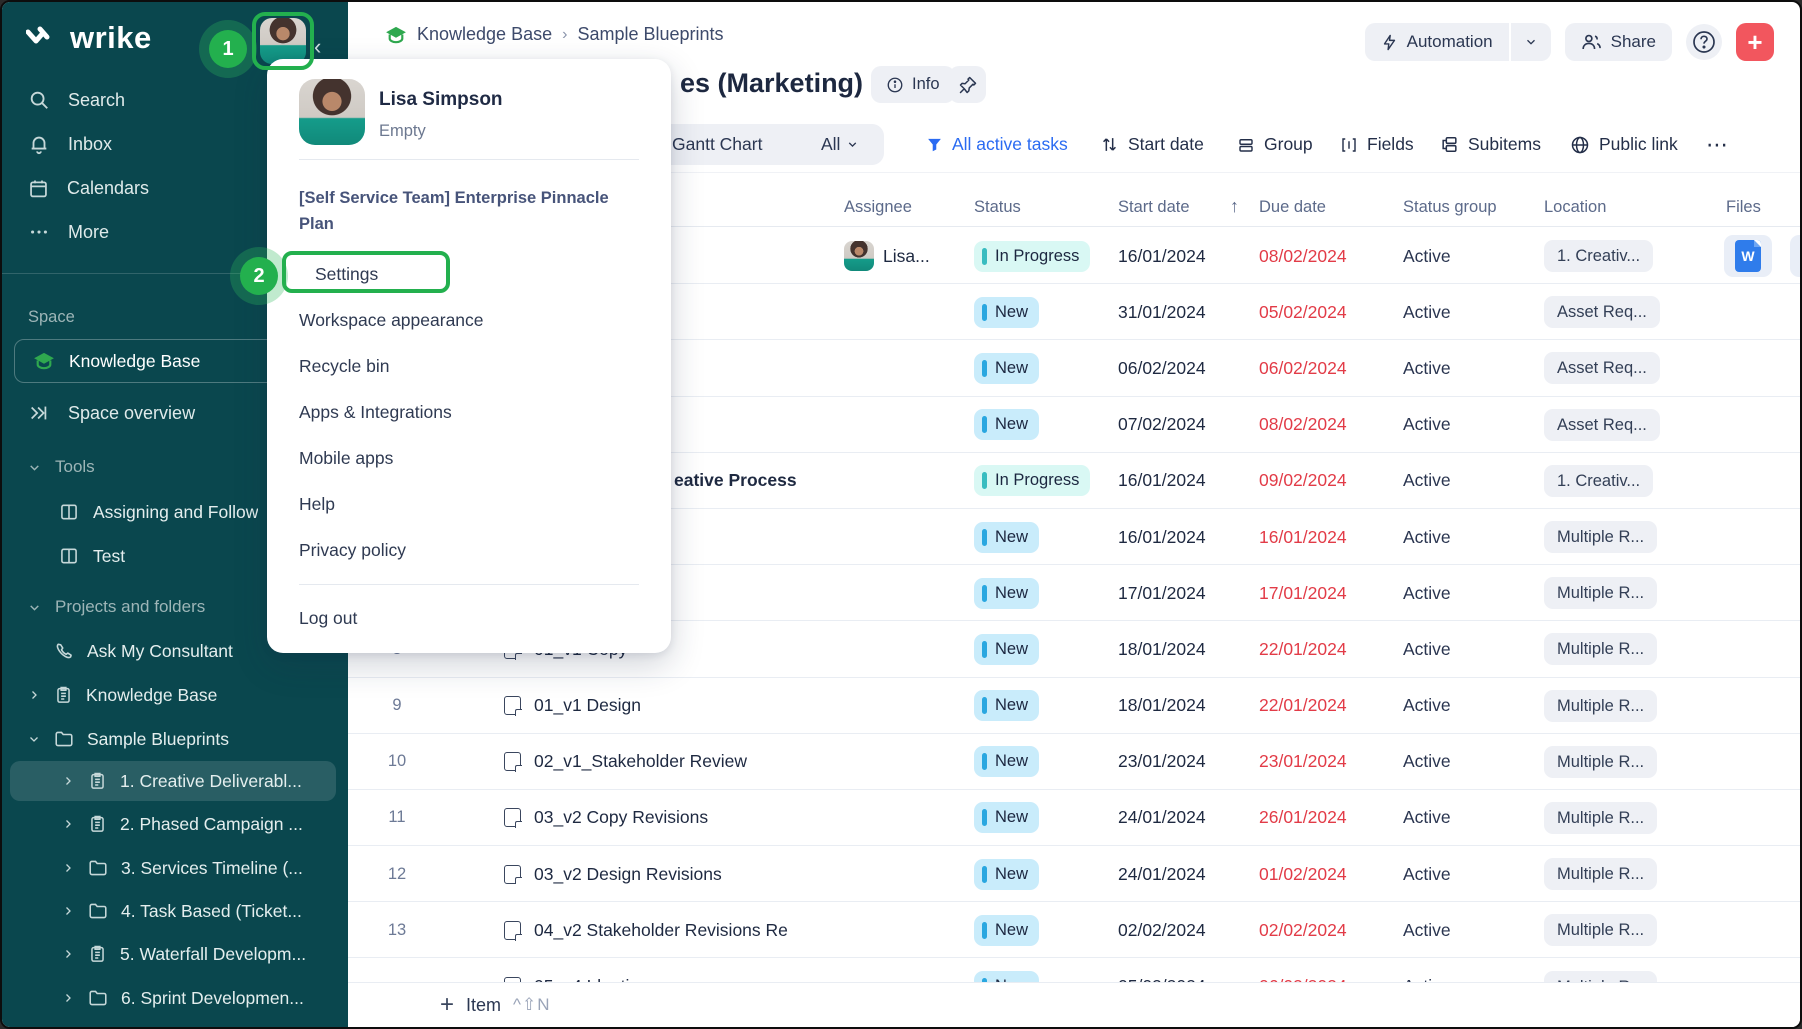 This screenshot has width=1802, height=1029. What do you see at coordinates (346, 458) in the screenshot?
I see `menu-item-mobile-apps: Mobile apps` at bounding box center [346, 458].